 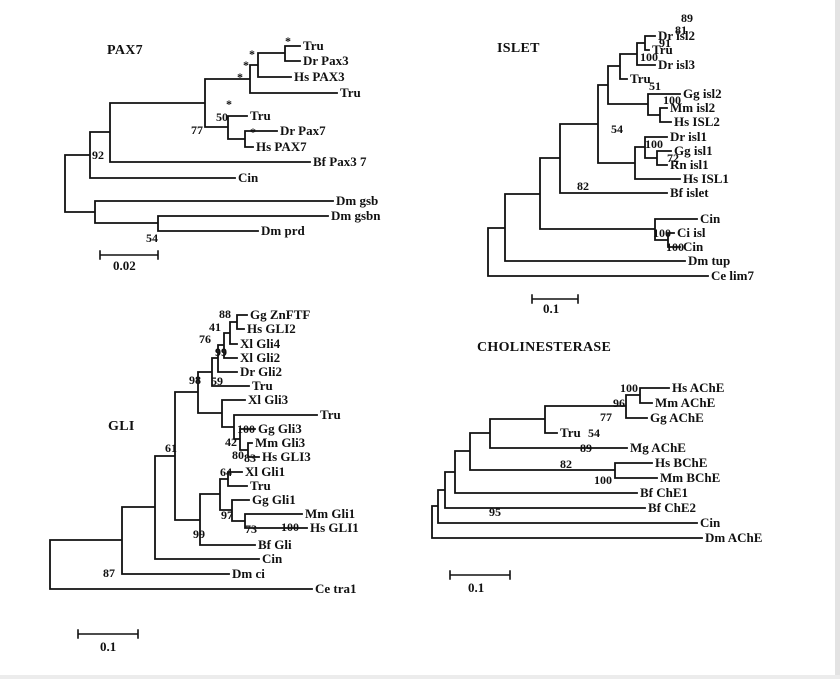 I want to click on taxon-label: Bf ChE2, so click(x=672, y=507).